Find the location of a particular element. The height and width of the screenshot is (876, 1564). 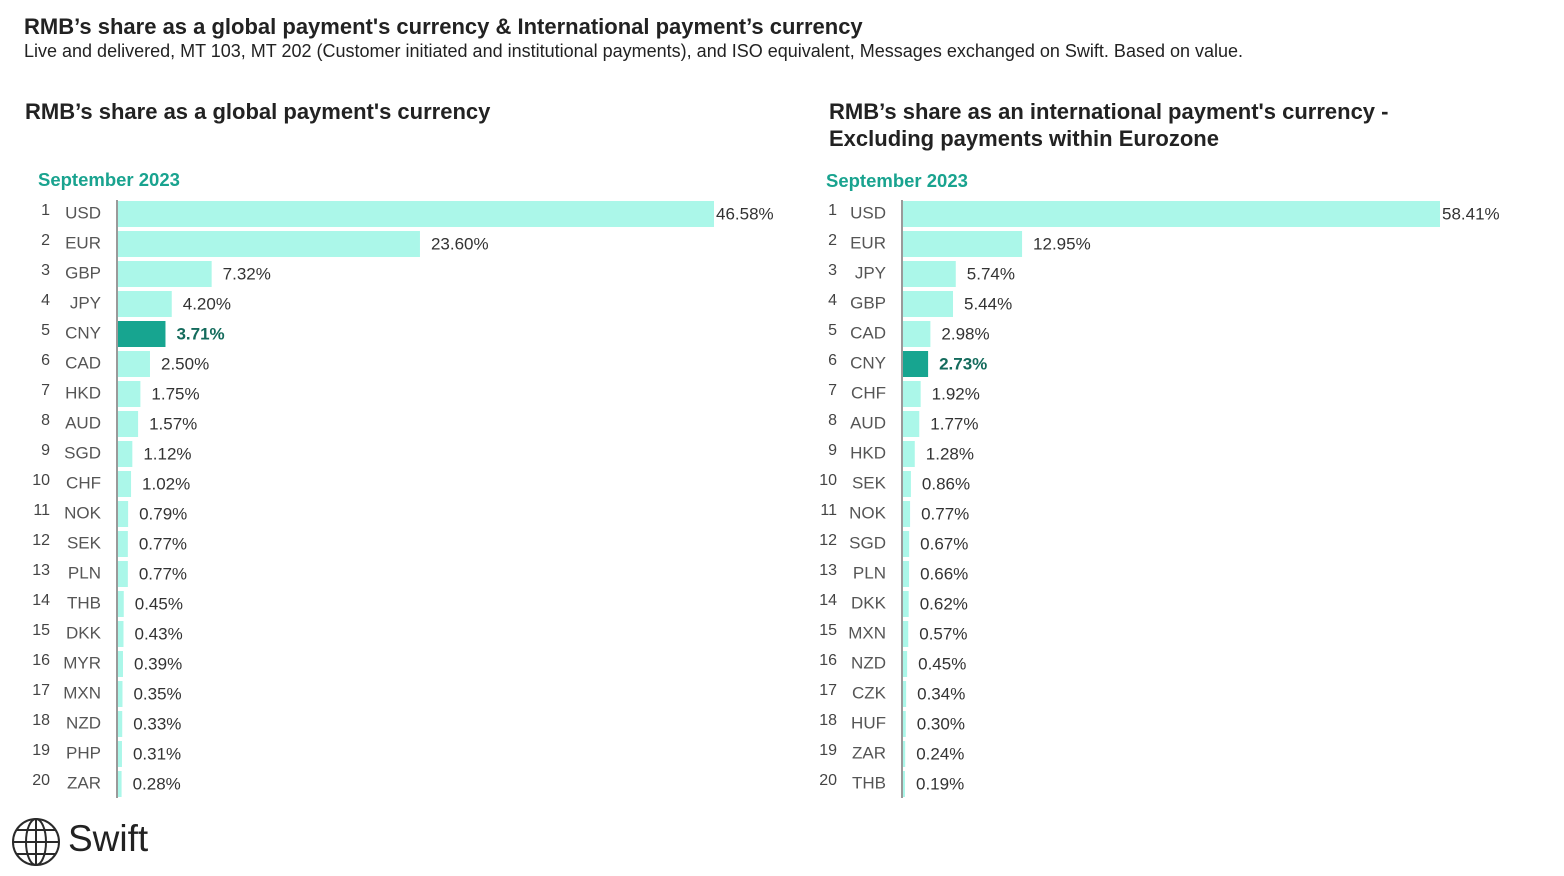

currency-label: EUR is located at coordinates (868, 242).